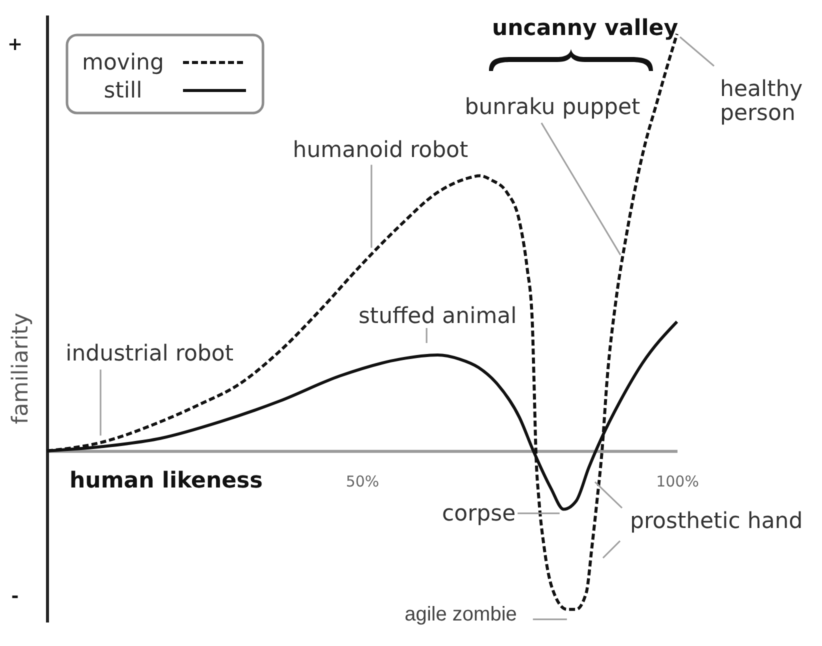 The height and width of the screenshot is (646, 822). What do you see at coordinates (552, 107) in the screenshot?
I see `annotation: bunraku puppet` at bounding box center [552, 107].